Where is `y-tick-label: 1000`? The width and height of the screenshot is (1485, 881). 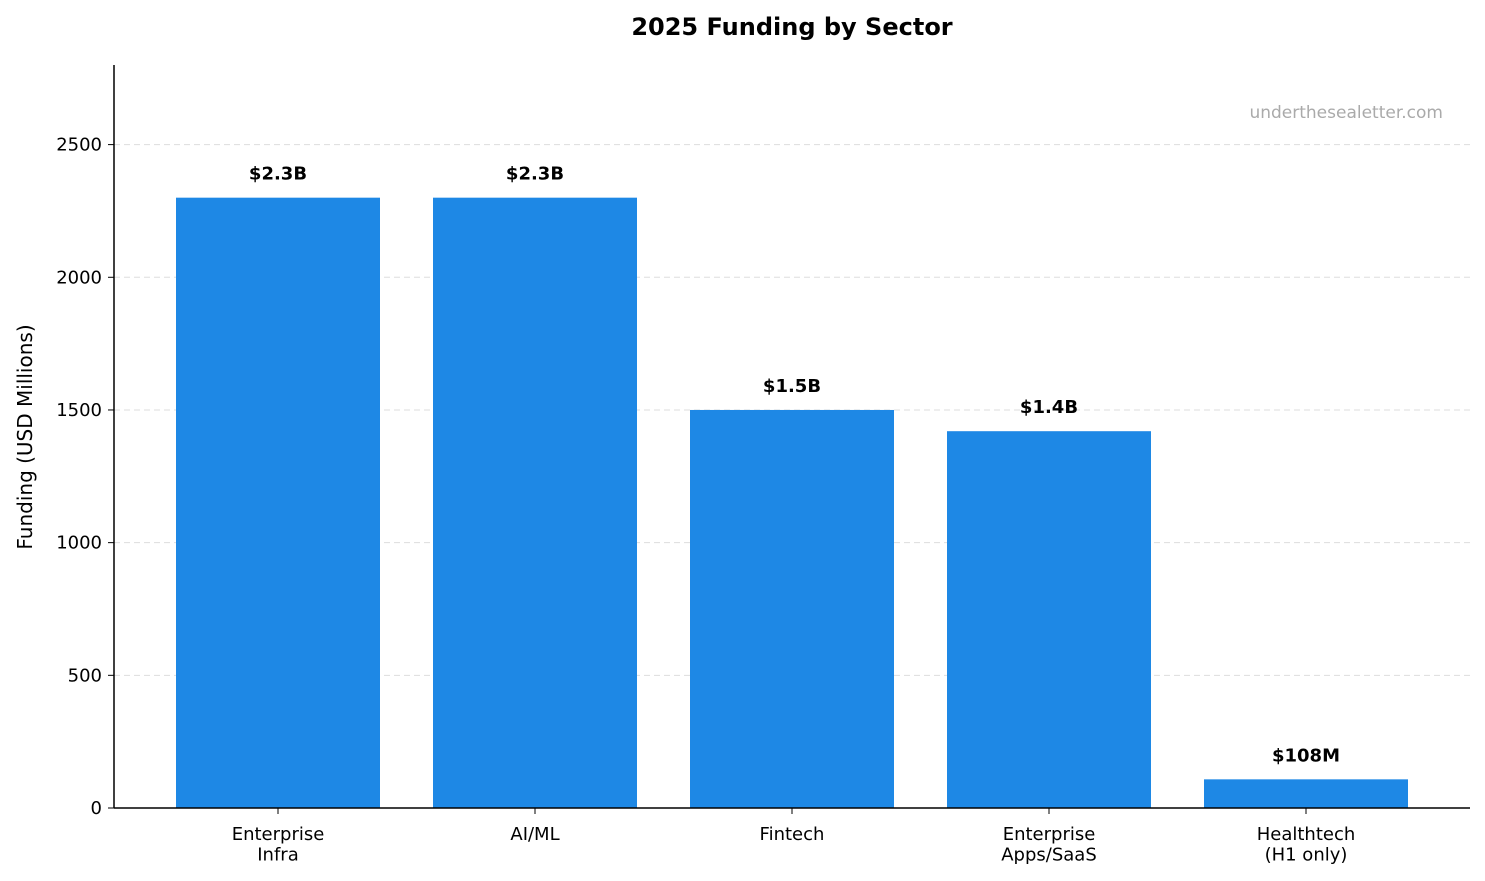 y-tick-label: 1000 is located at coordinates (79, 543).